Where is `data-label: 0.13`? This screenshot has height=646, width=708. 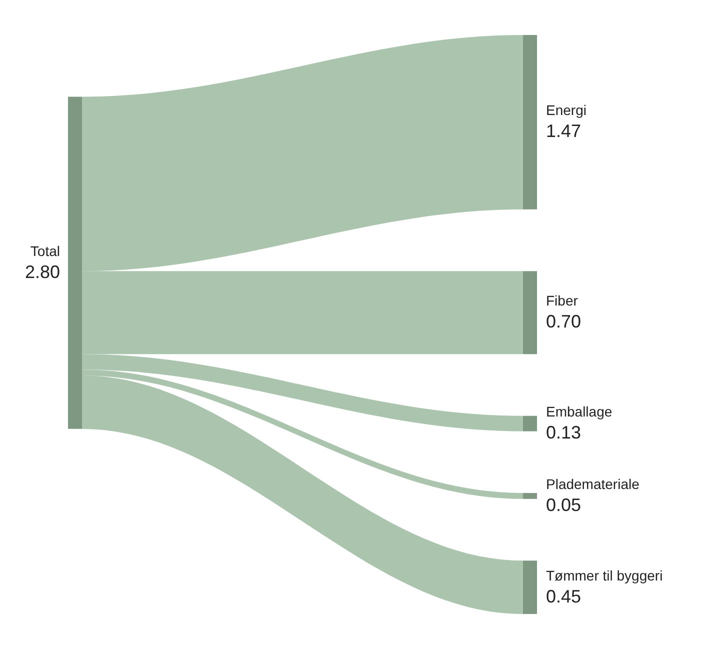 data-label: 0.13 is located at coordinates (564, 432).